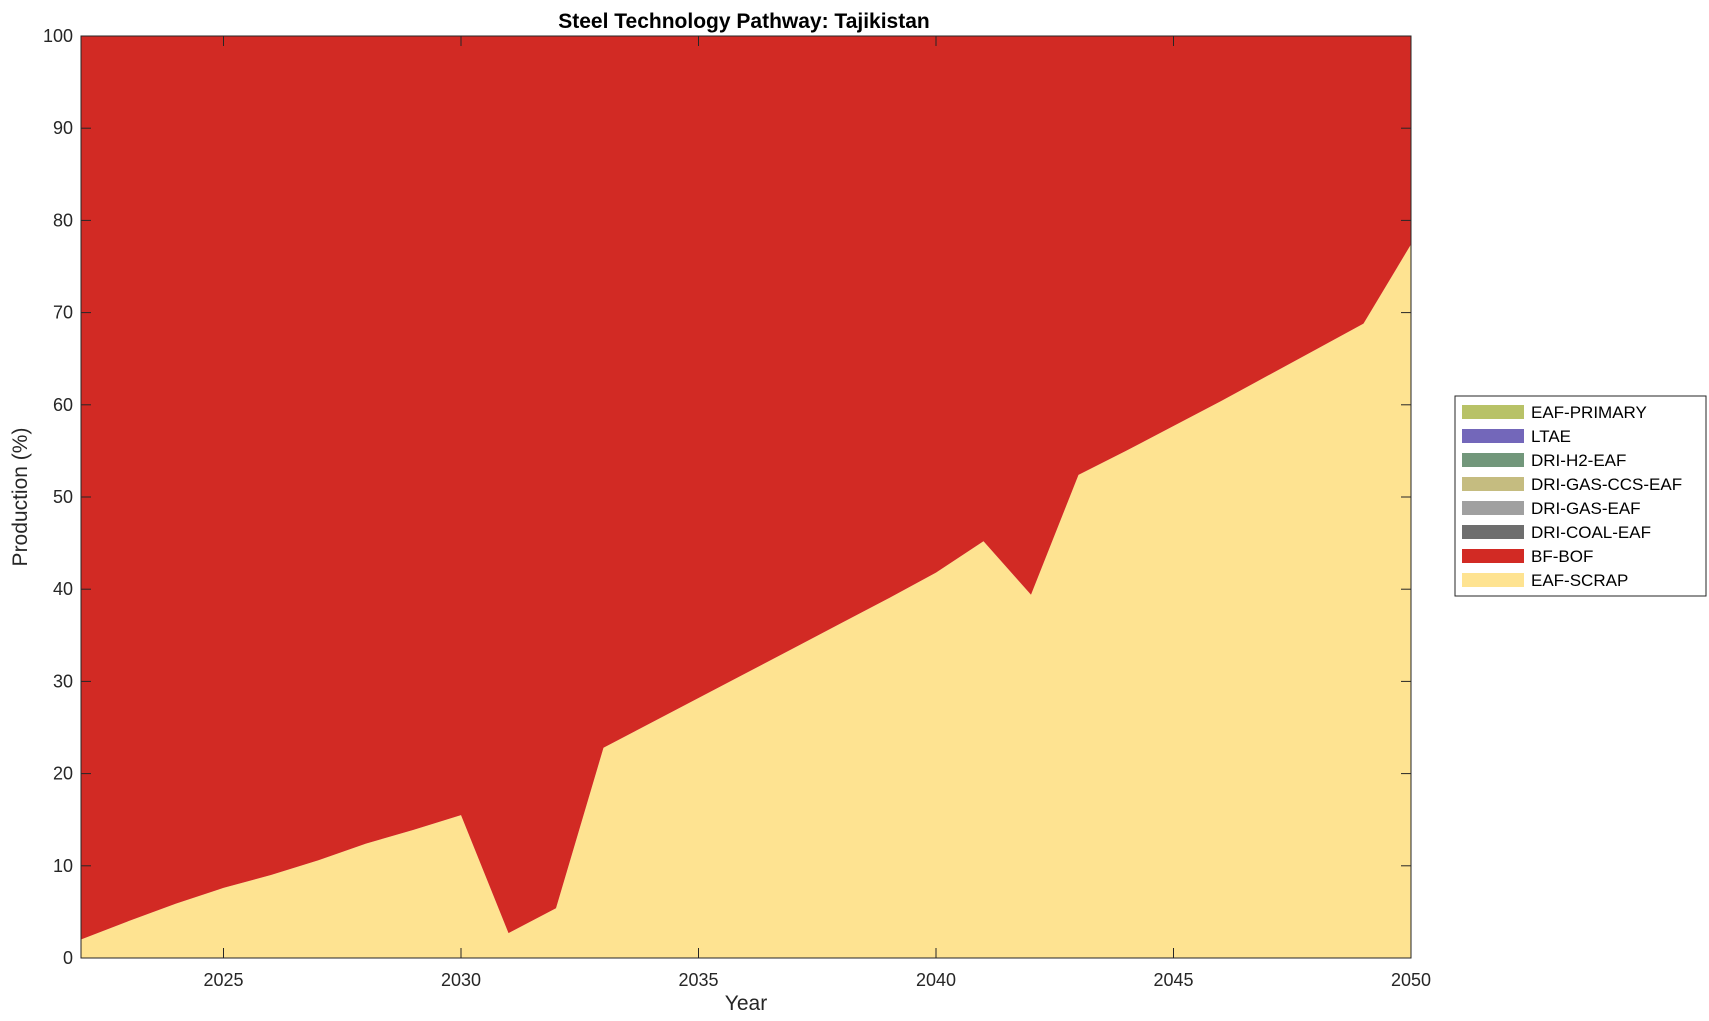  Describe the element at coordinates (1579, 580) in the screenshot. I see `legend-label: EAF-SCRAP` at that location.